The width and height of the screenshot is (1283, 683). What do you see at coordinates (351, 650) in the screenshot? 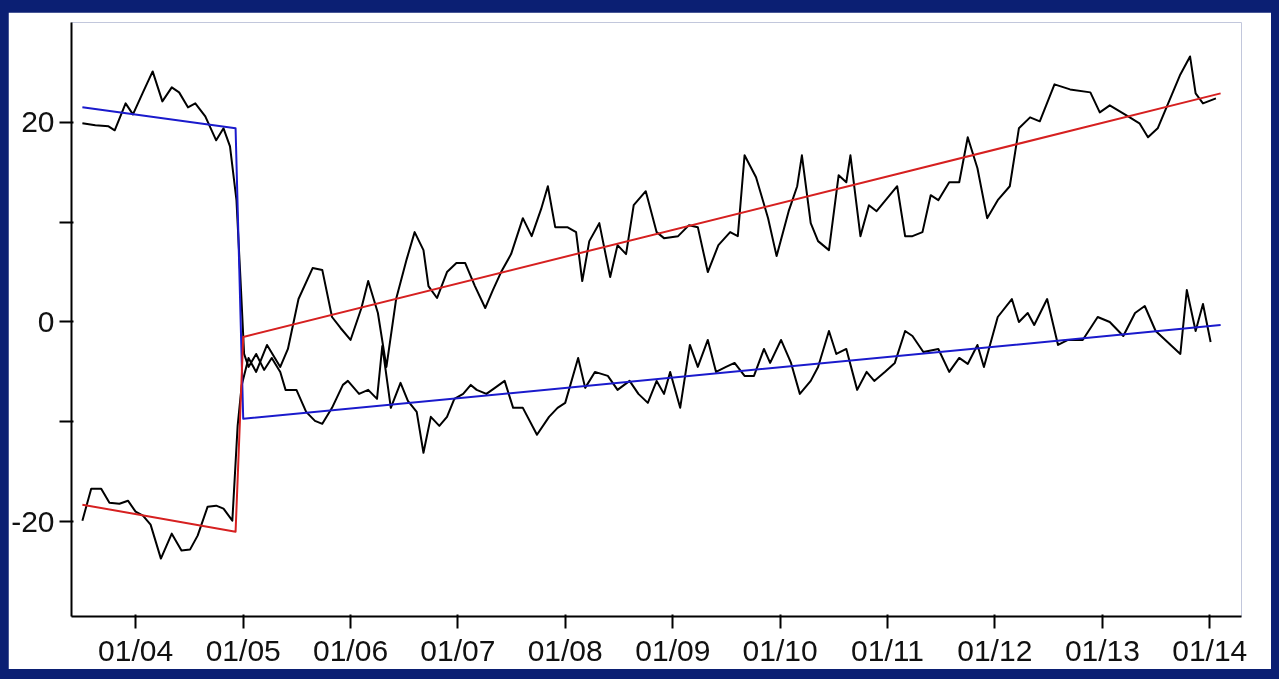
I see `x-tick-label: 01/06` at bounding box center [351, 650].